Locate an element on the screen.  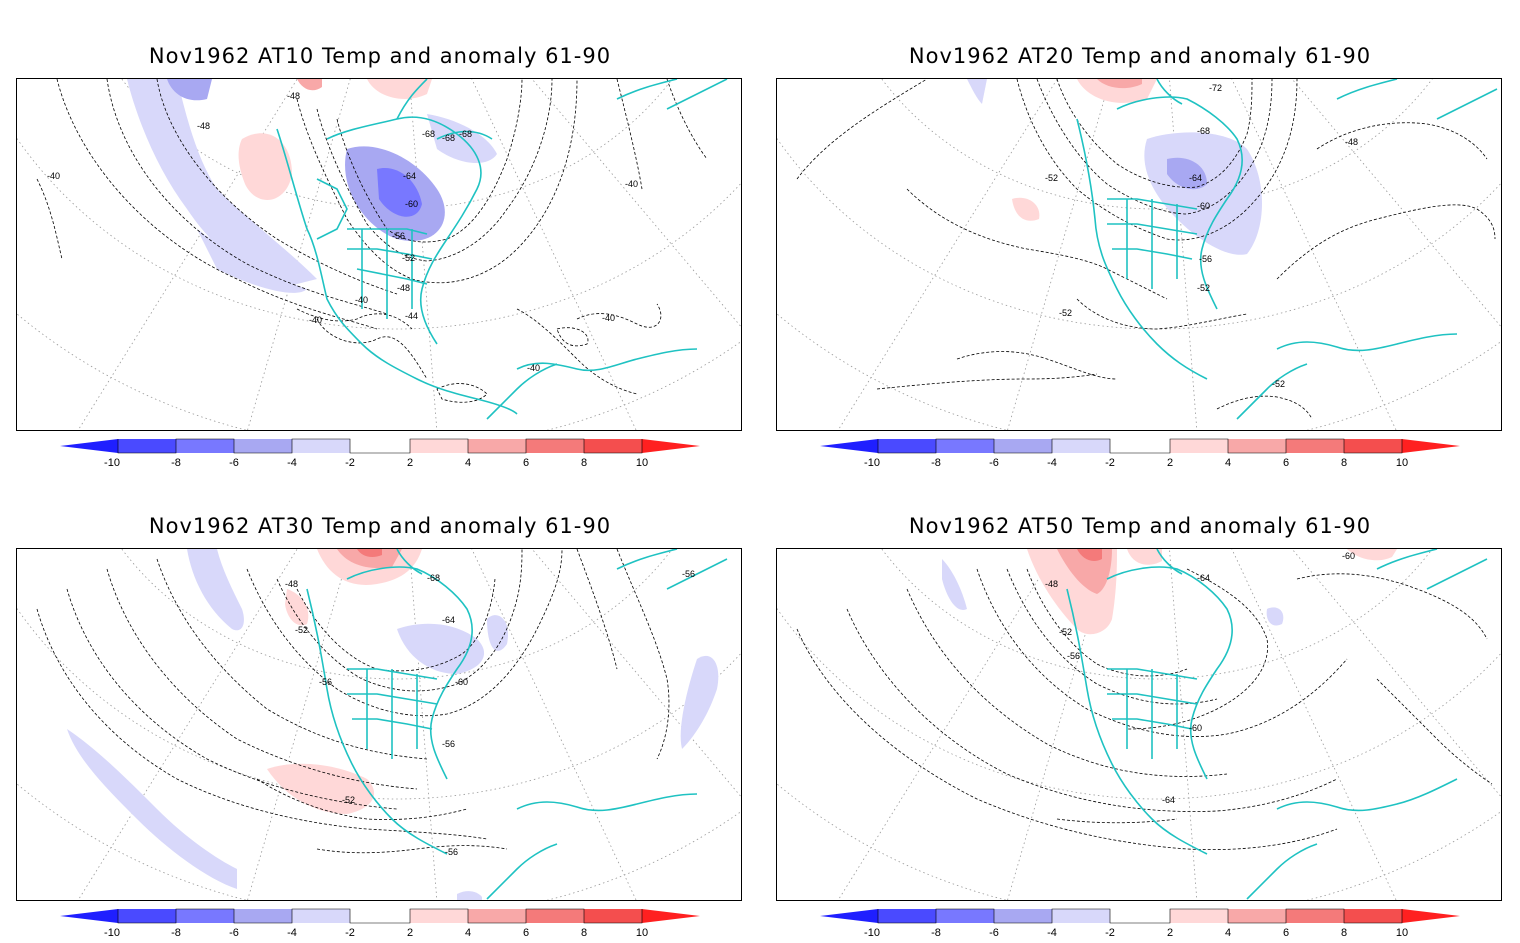
panel-title: Nov1962 AT30 Temp and anomaly 61-90 is located at coordinates (380, 526).